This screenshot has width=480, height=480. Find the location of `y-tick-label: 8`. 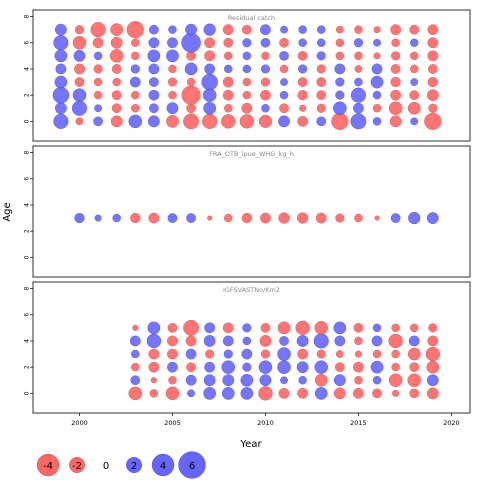

y-tick-label: 8 is located at coordinates (27, 152).